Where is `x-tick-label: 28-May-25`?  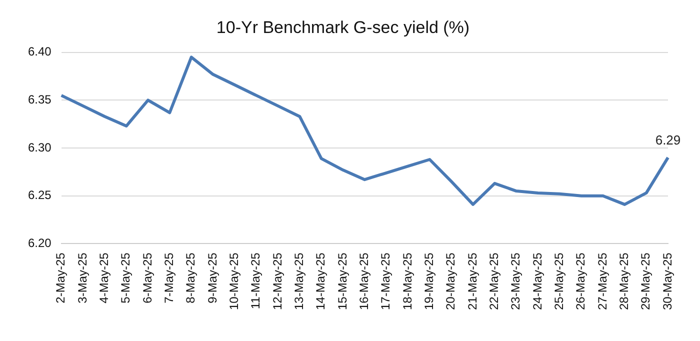
x-tick-label: 28-May-25 is located at coordinates (623, 281).